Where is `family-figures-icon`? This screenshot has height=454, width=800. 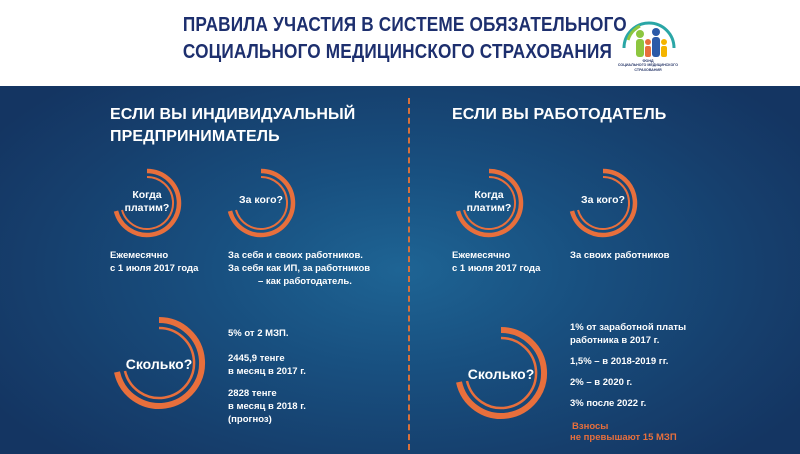
family-figures-icon is located at coordinates (649, 39).